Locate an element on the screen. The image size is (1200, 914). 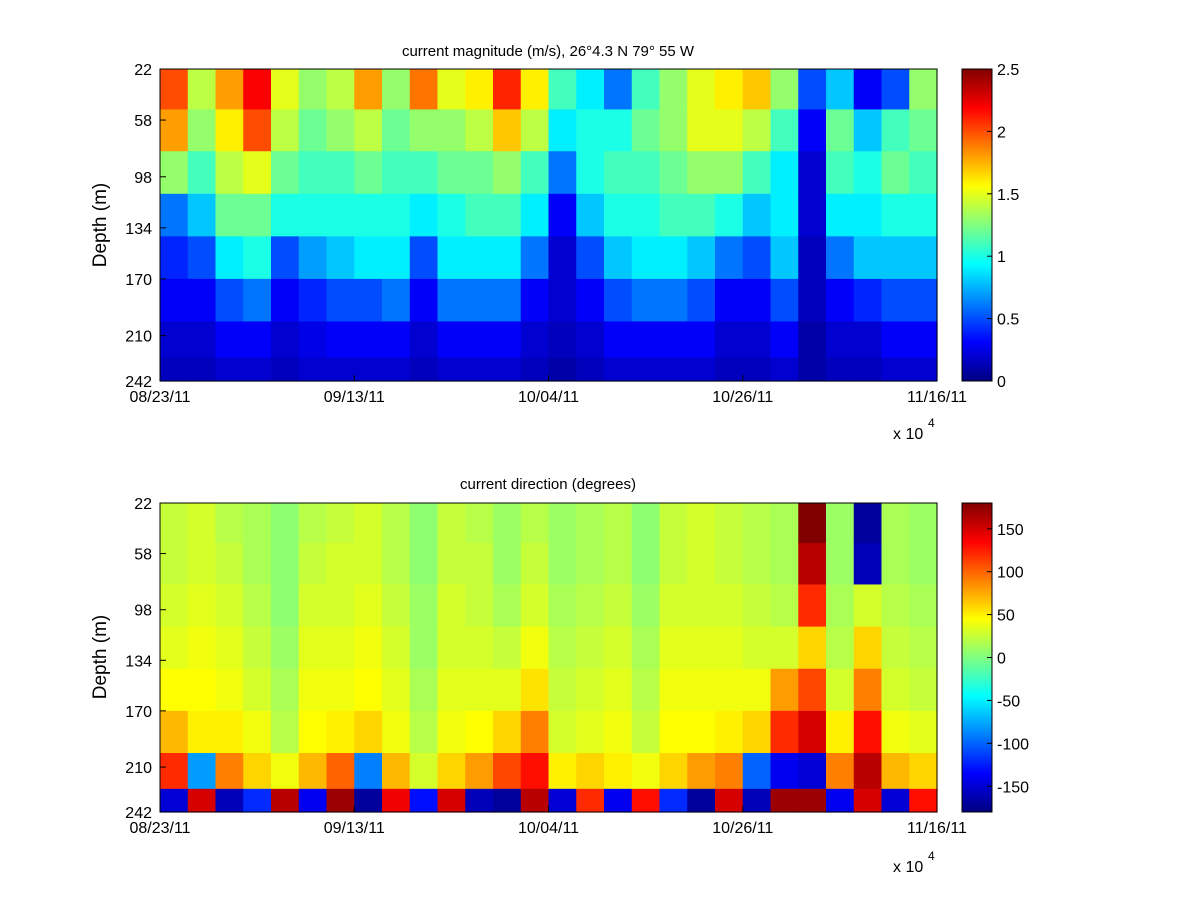
magnitude-x-multiplier: x 10 is located at coordinates (908, 434).